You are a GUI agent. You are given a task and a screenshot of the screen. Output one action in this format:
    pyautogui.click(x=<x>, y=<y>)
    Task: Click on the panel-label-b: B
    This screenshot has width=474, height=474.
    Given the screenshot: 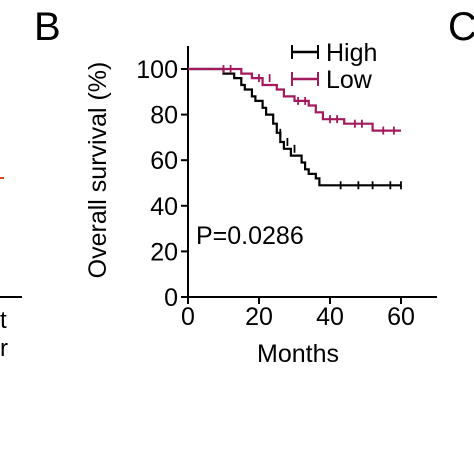 What is the action you would take?
    pyautogui.click(x=47, y=27)
    